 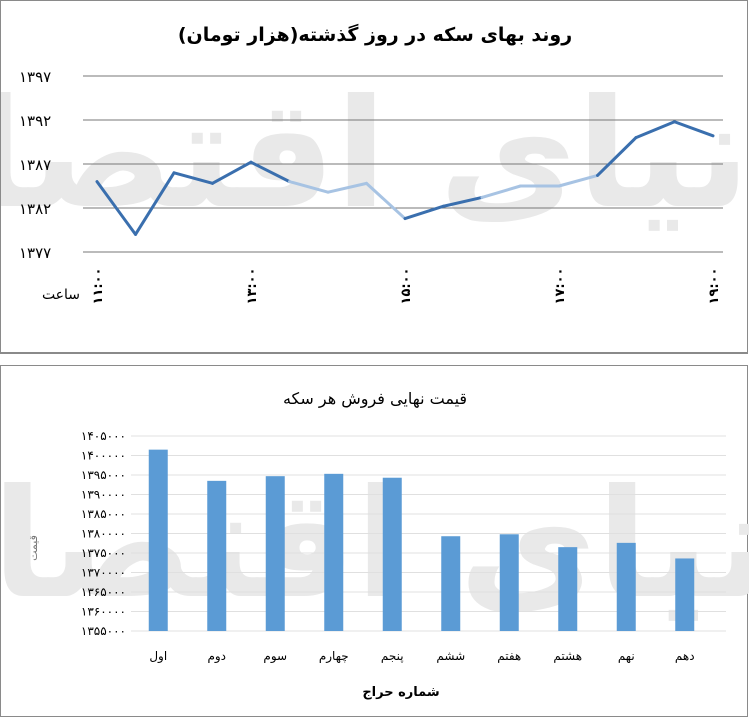 I want to click on bar-y-tick-label: ۱۳۷۰۰۰۰, so click(x=103, y=573).